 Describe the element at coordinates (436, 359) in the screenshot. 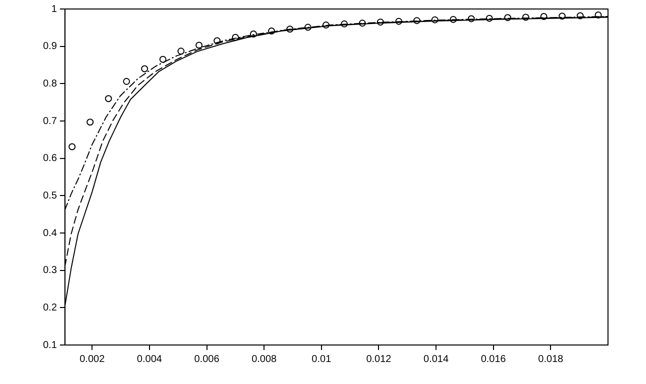

I see `x-tick-label: 0.014` at that location.